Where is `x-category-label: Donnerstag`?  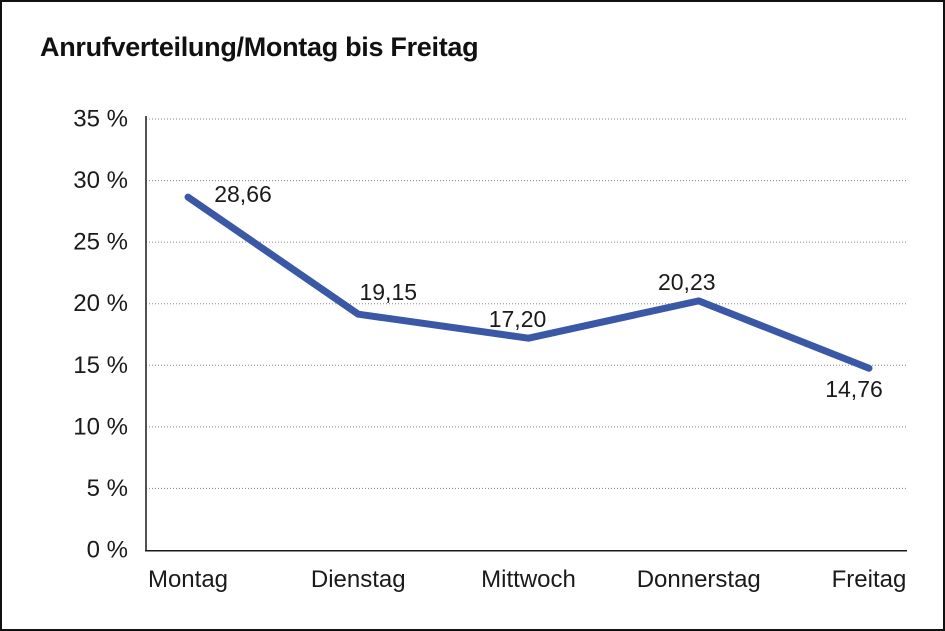
x-category-label: Donnerstag is located at coordinates (699, 579).